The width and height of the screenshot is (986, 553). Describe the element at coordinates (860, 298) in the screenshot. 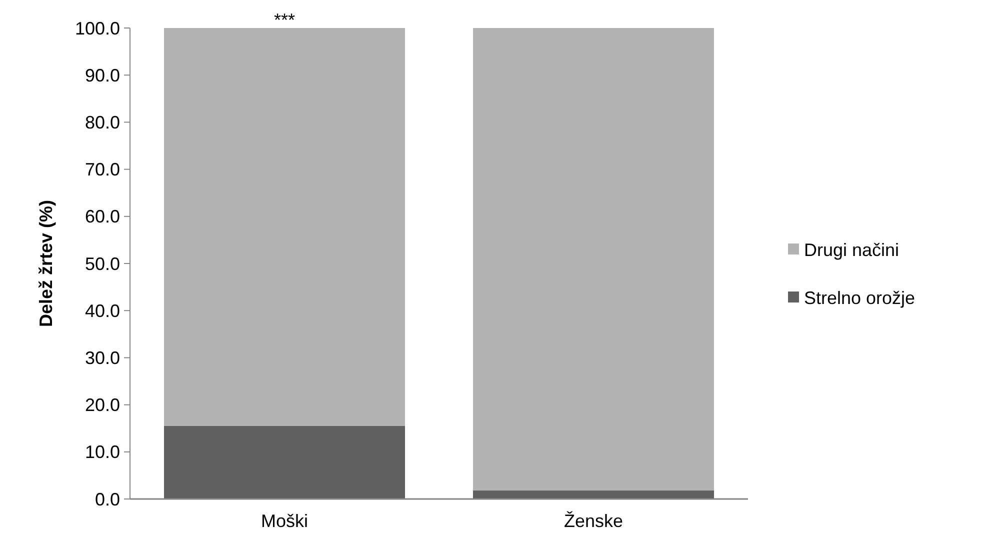

I see `legend-label: Strelno orožje` at that location.